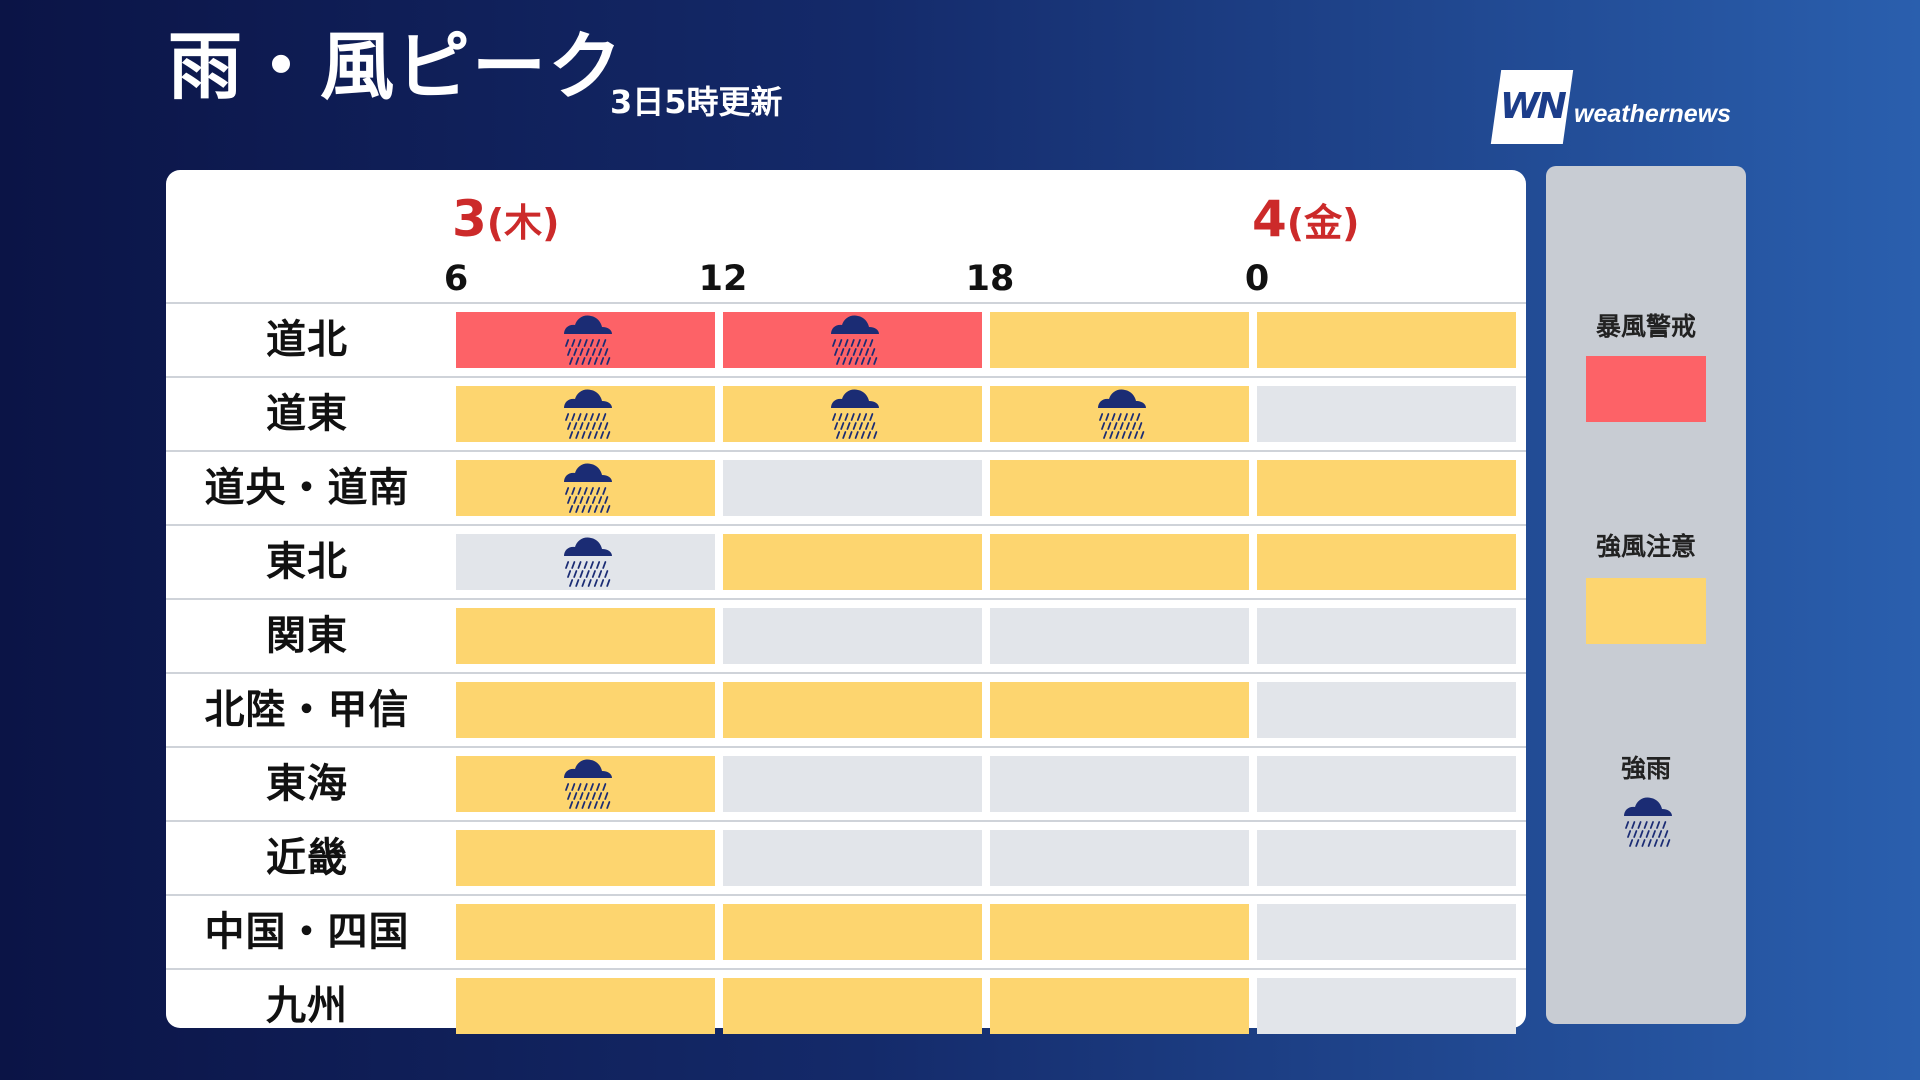 Image resolution: width=1920 pixels, height=1080 pixels. What do you see at coordinates (1645, 326) in the screenshot?
I see `legend-warning-label: 暴風警戒` at bounding box center [1645, 326].